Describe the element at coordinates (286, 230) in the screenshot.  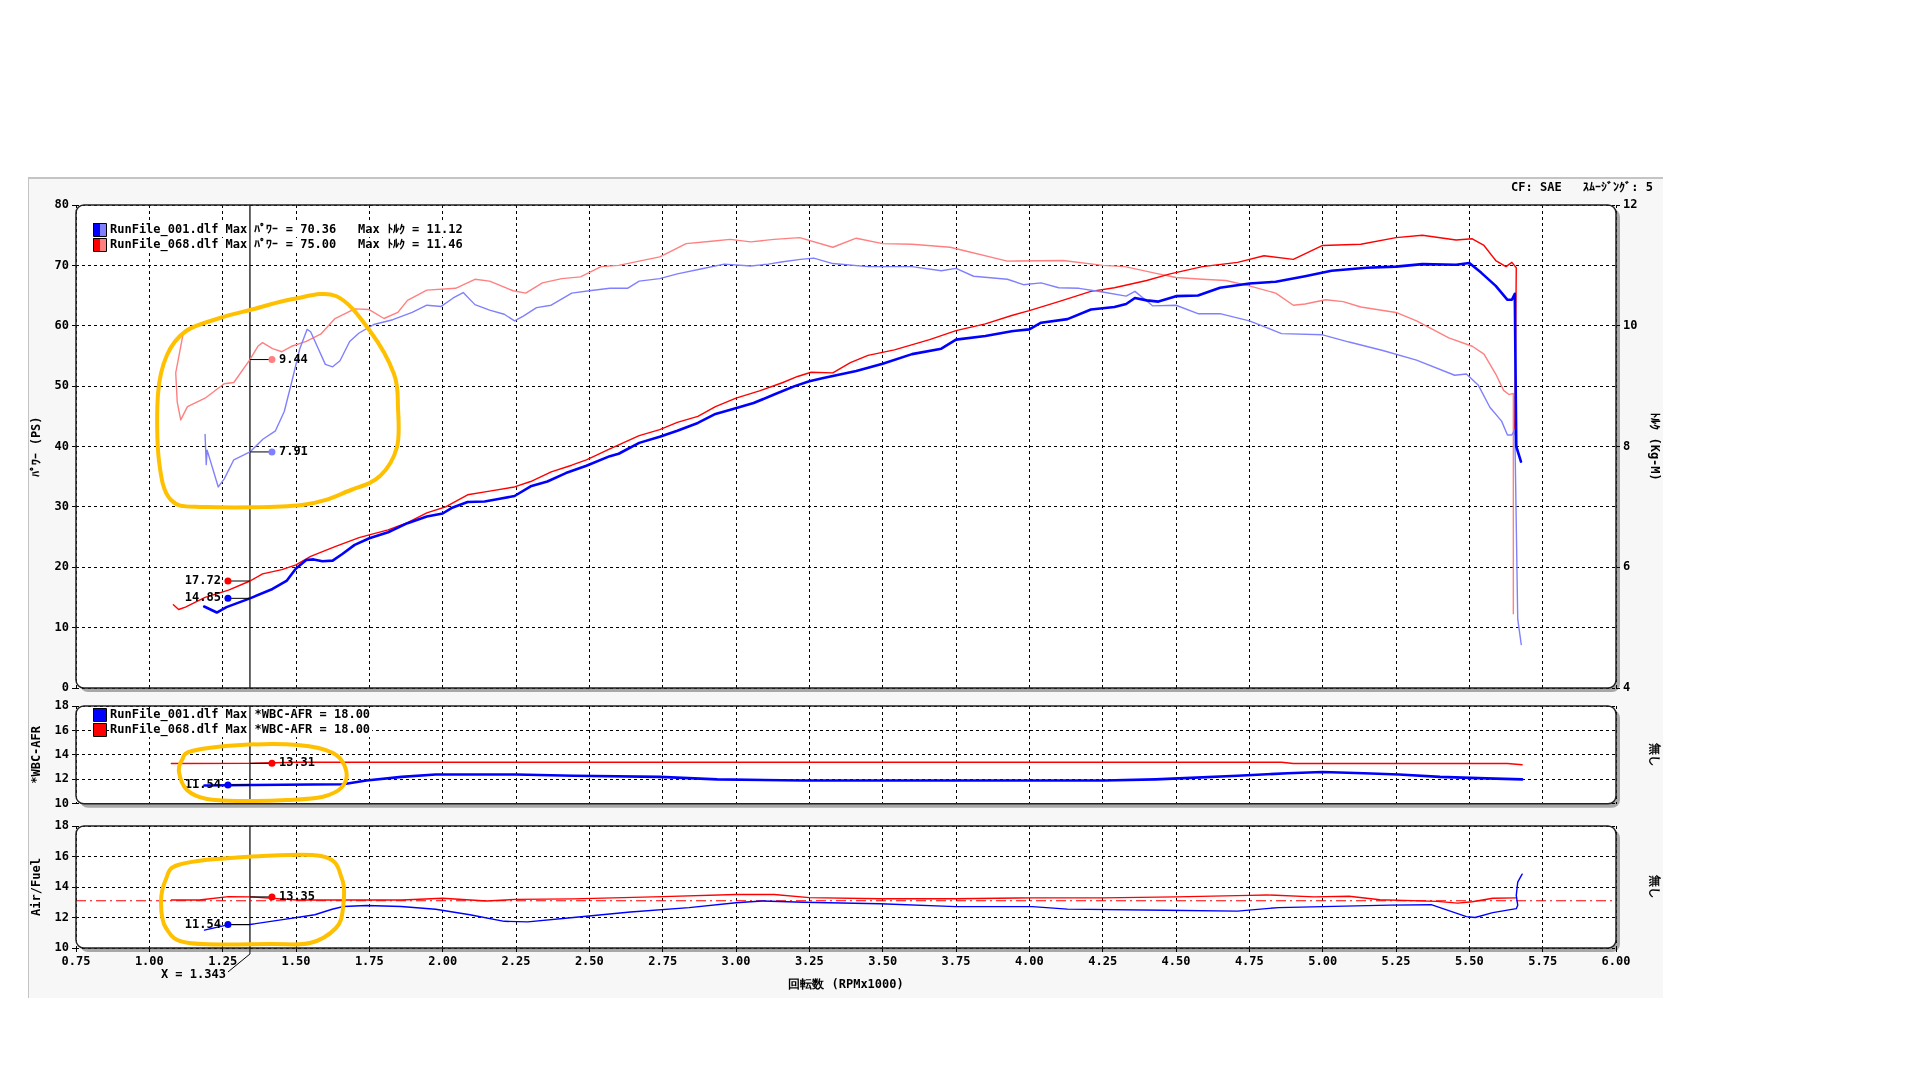
I see `legend-label: RunFile_001.dlf Max ﾊﾟﾜｰ = 70.36 Max ﾄﾙｸ = 11.12` at that location.